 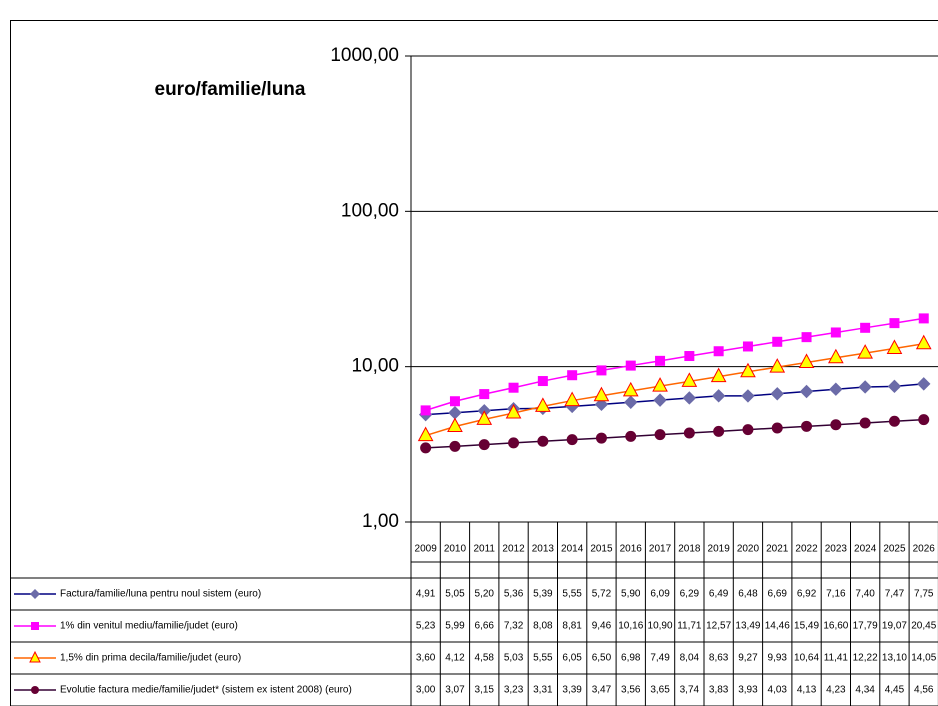 I want to click on table-value: 9,27, so click(x=748, y=658).